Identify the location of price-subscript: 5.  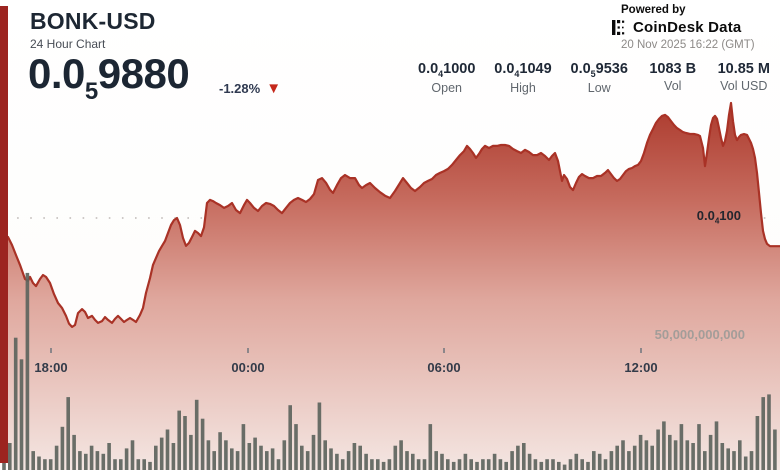
(91, 92).